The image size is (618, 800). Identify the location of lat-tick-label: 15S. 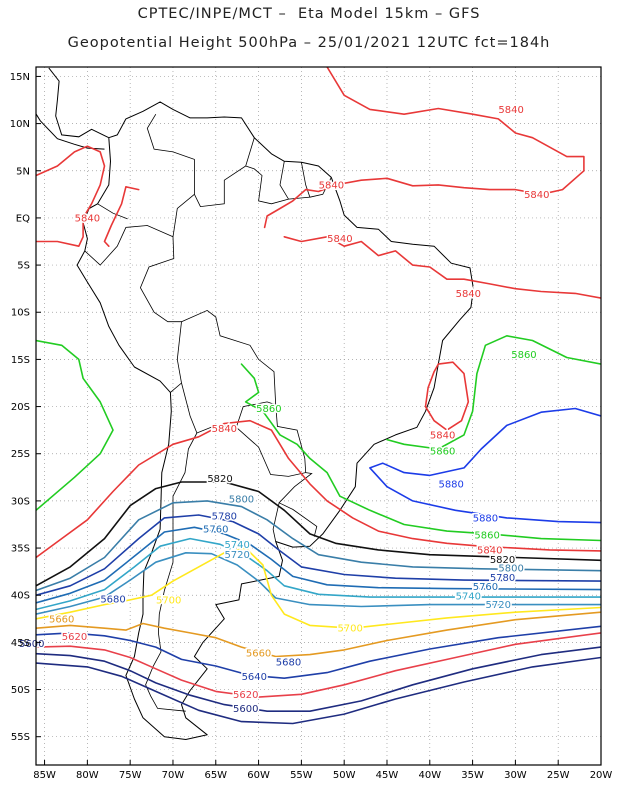
(20, 360).